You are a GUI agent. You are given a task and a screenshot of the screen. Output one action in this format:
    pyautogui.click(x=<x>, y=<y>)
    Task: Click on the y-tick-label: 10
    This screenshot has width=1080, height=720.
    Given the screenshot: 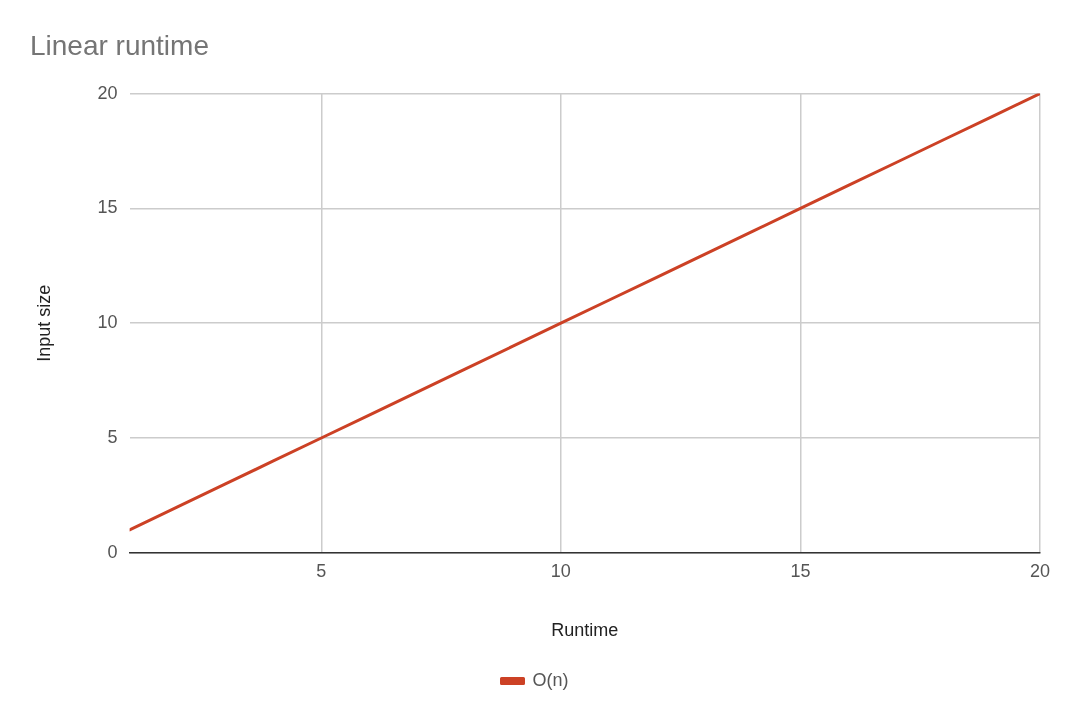 What is the action you would take?
    pyautogui.click(x=107, y=322)
    